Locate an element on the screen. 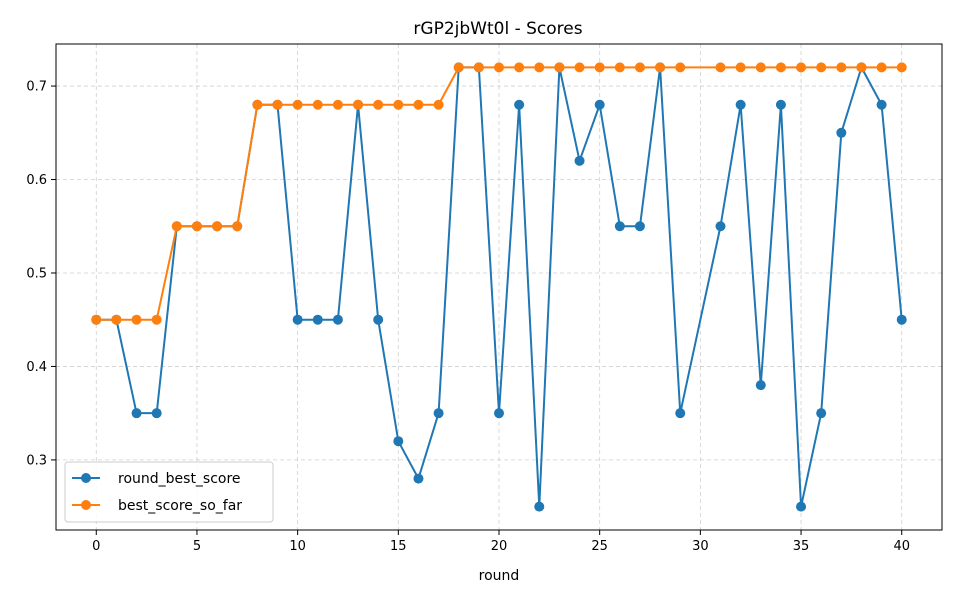 The height and width of the screenshot is (600, 960). x-axis: 0 5 10 15 20 25 30 35 40 is located at coordinates (501, 542).